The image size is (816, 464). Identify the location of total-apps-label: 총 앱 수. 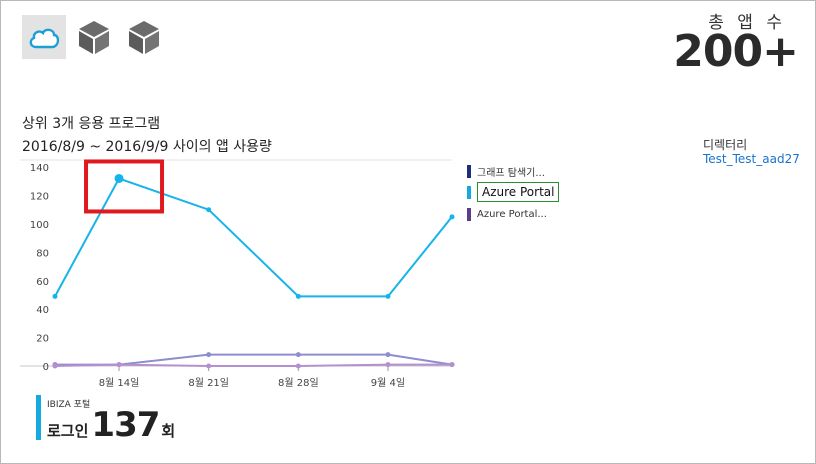
(747, 23).